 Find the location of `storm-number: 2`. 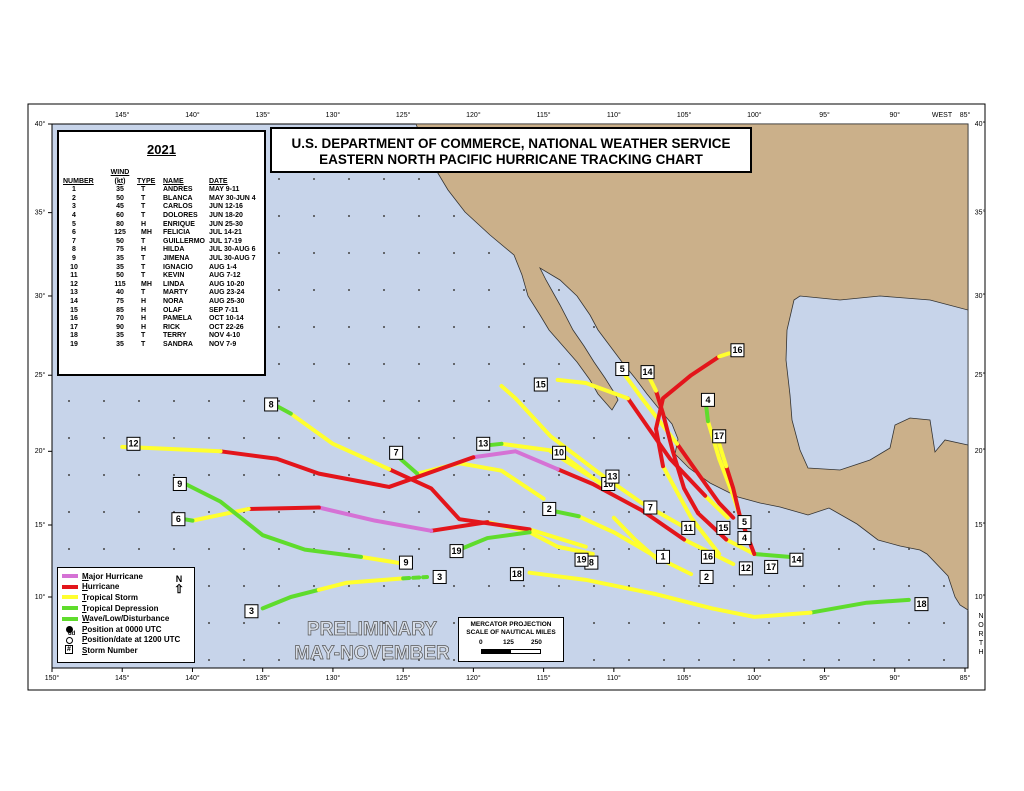

storm-number: 2 is located at coordinates (549, 509).